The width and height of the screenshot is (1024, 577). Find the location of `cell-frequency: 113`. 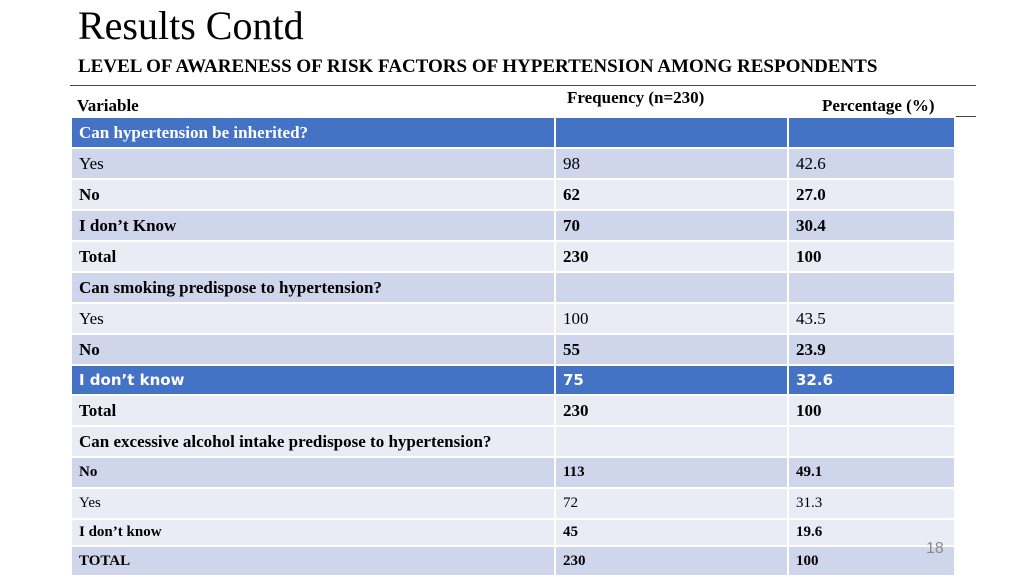

cell-frequency: 113 is located at coordinates (671, 472).